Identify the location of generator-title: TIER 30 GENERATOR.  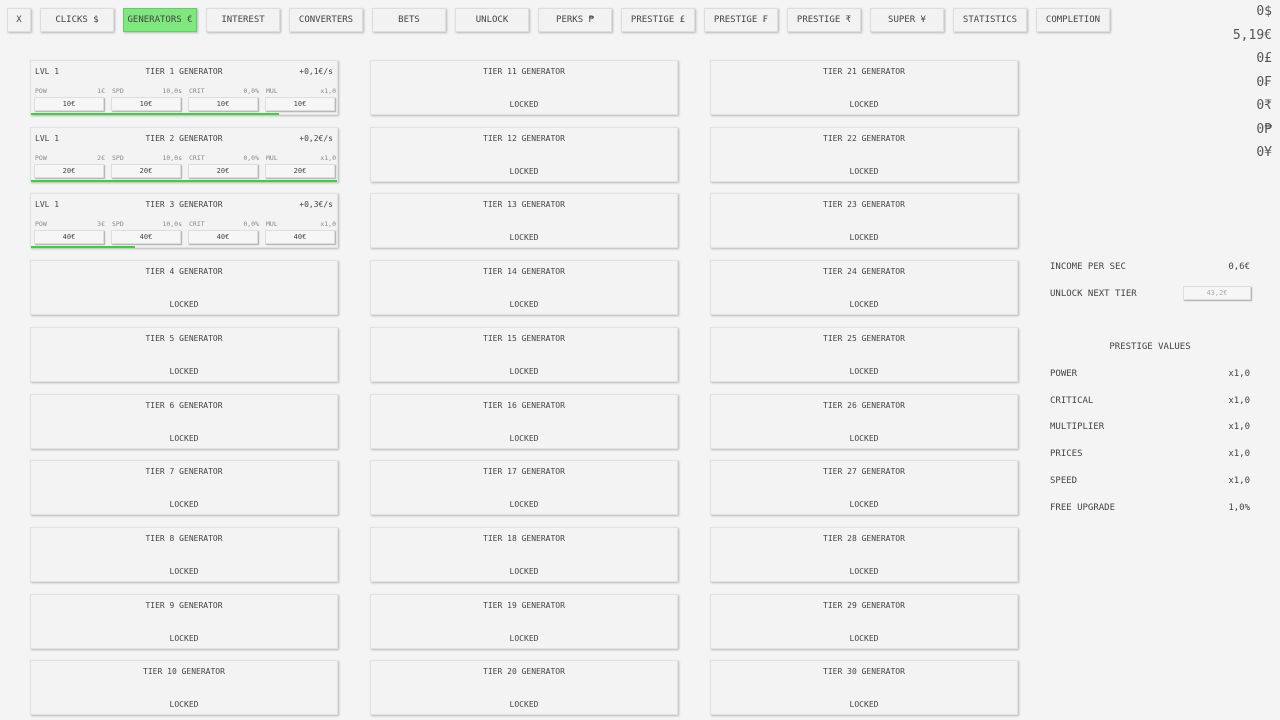
(864, 672).